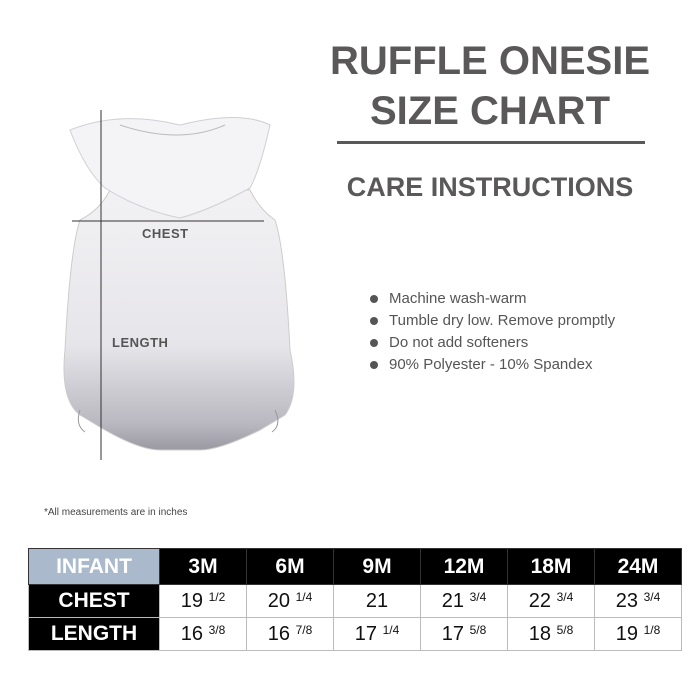 The image size is (700, 700). I want to click on size-header: 24M, so click(638, 566).